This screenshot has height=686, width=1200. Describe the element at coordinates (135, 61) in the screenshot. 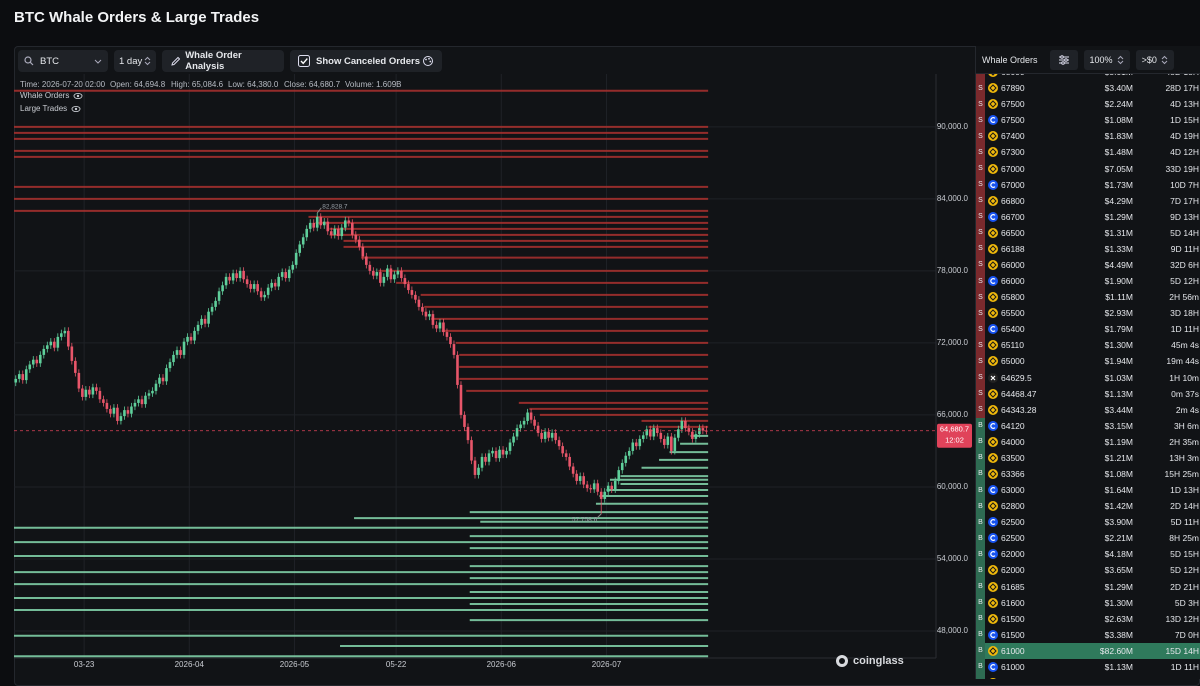

I see `interval-select: 1 day` at that location.